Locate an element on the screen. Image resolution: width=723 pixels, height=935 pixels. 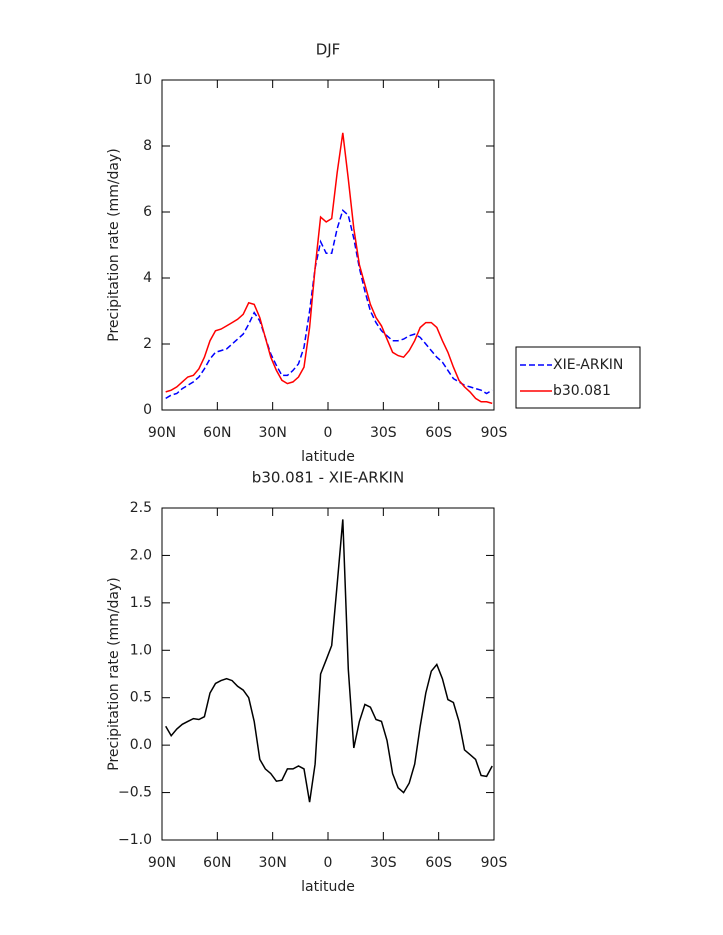
y-tick-label: 2.5 is located at coordinates (141, 508).